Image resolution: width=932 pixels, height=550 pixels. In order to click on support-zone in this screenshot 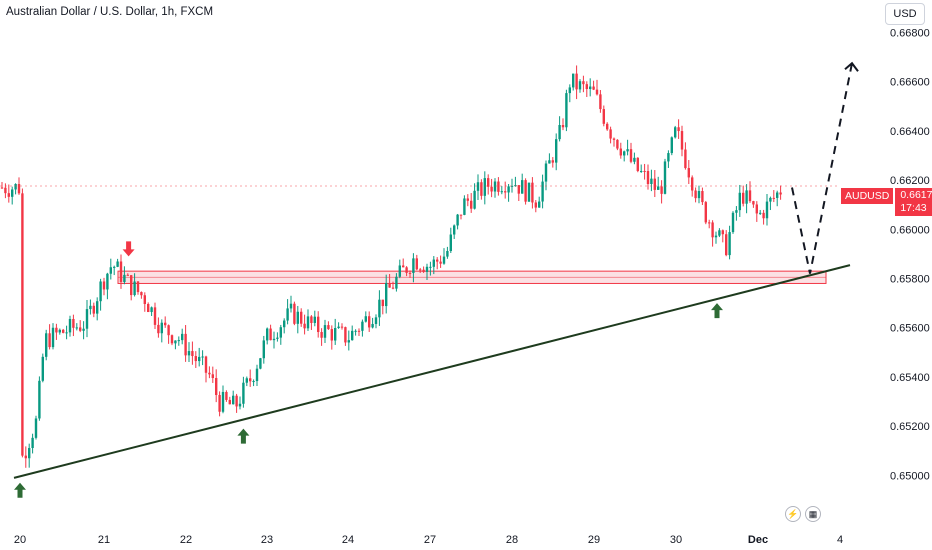, I will do `click(472, 277)`.